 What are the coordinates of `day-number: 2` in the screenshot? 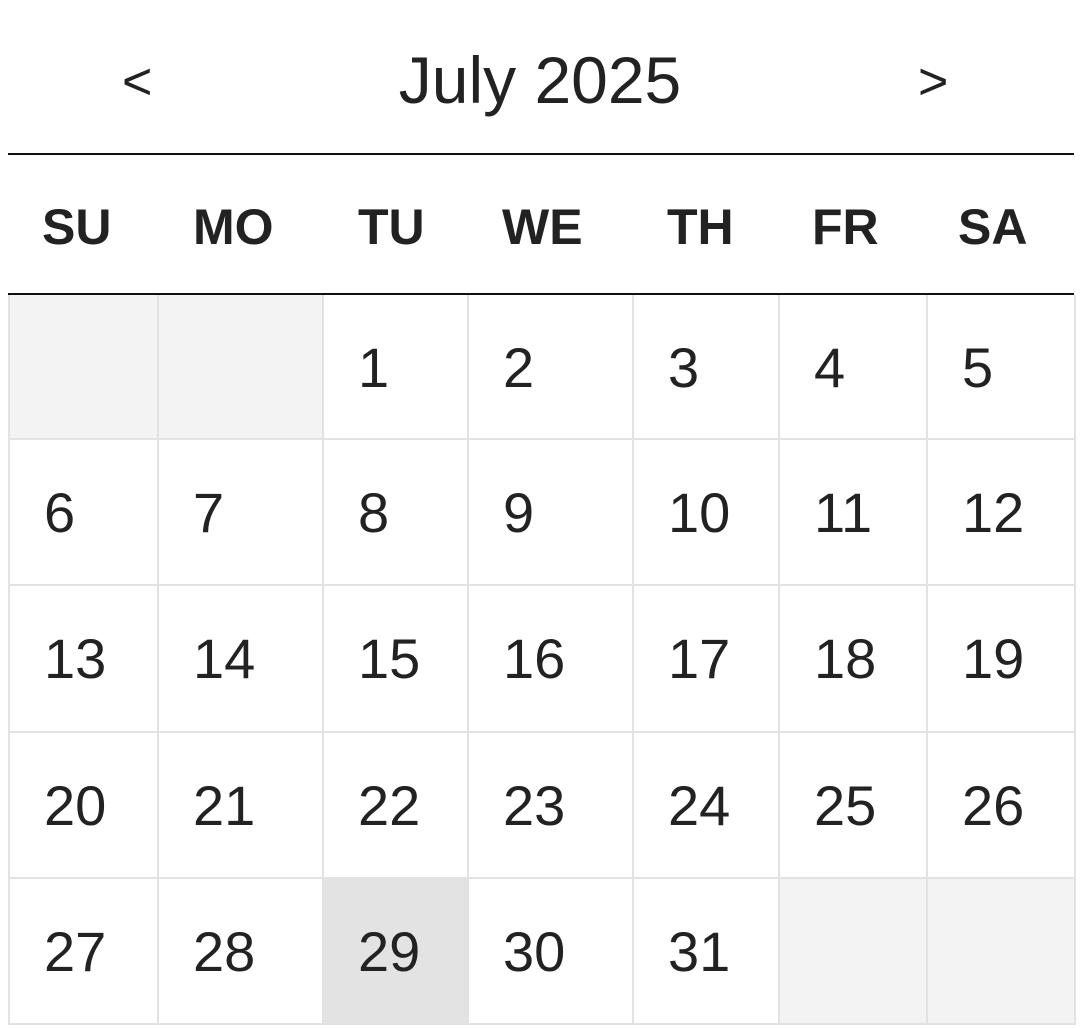 It's located at (519, 367).